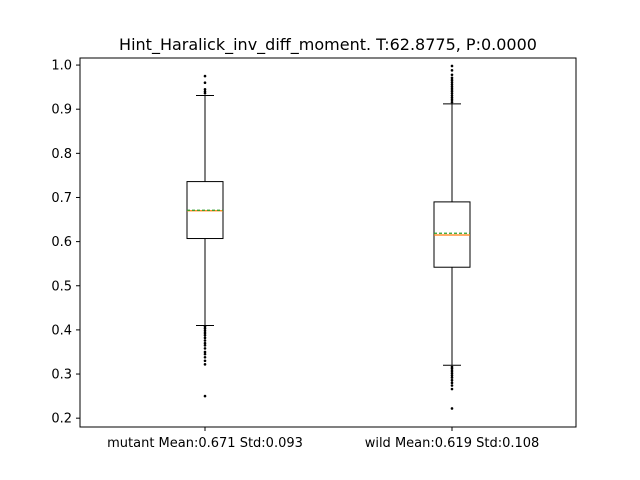  Describe the element at coordinates (61, 198) in the screenshot. I see `y-tick-label: 0.7` at that location.